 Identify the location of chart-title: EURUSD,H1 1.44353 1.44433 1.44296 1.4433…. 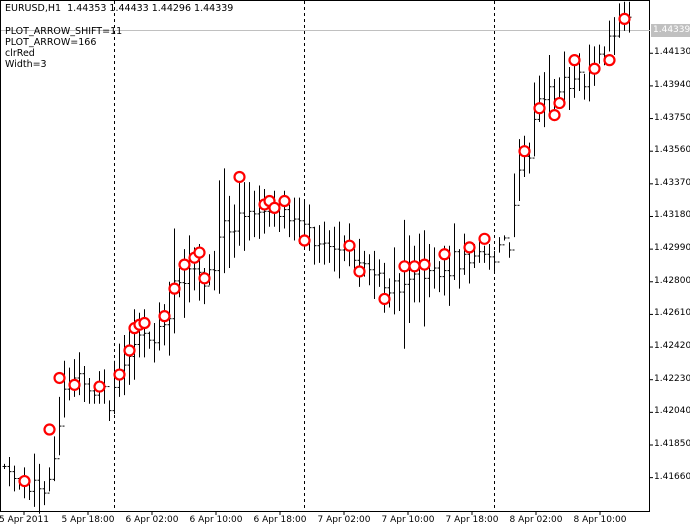
(119, 8).